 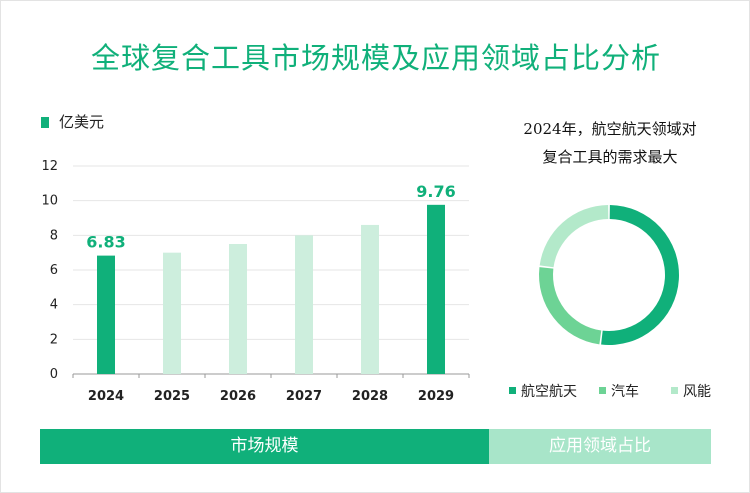 I want to click on legend-item-wind: 风能, so click(x=691, y=391).